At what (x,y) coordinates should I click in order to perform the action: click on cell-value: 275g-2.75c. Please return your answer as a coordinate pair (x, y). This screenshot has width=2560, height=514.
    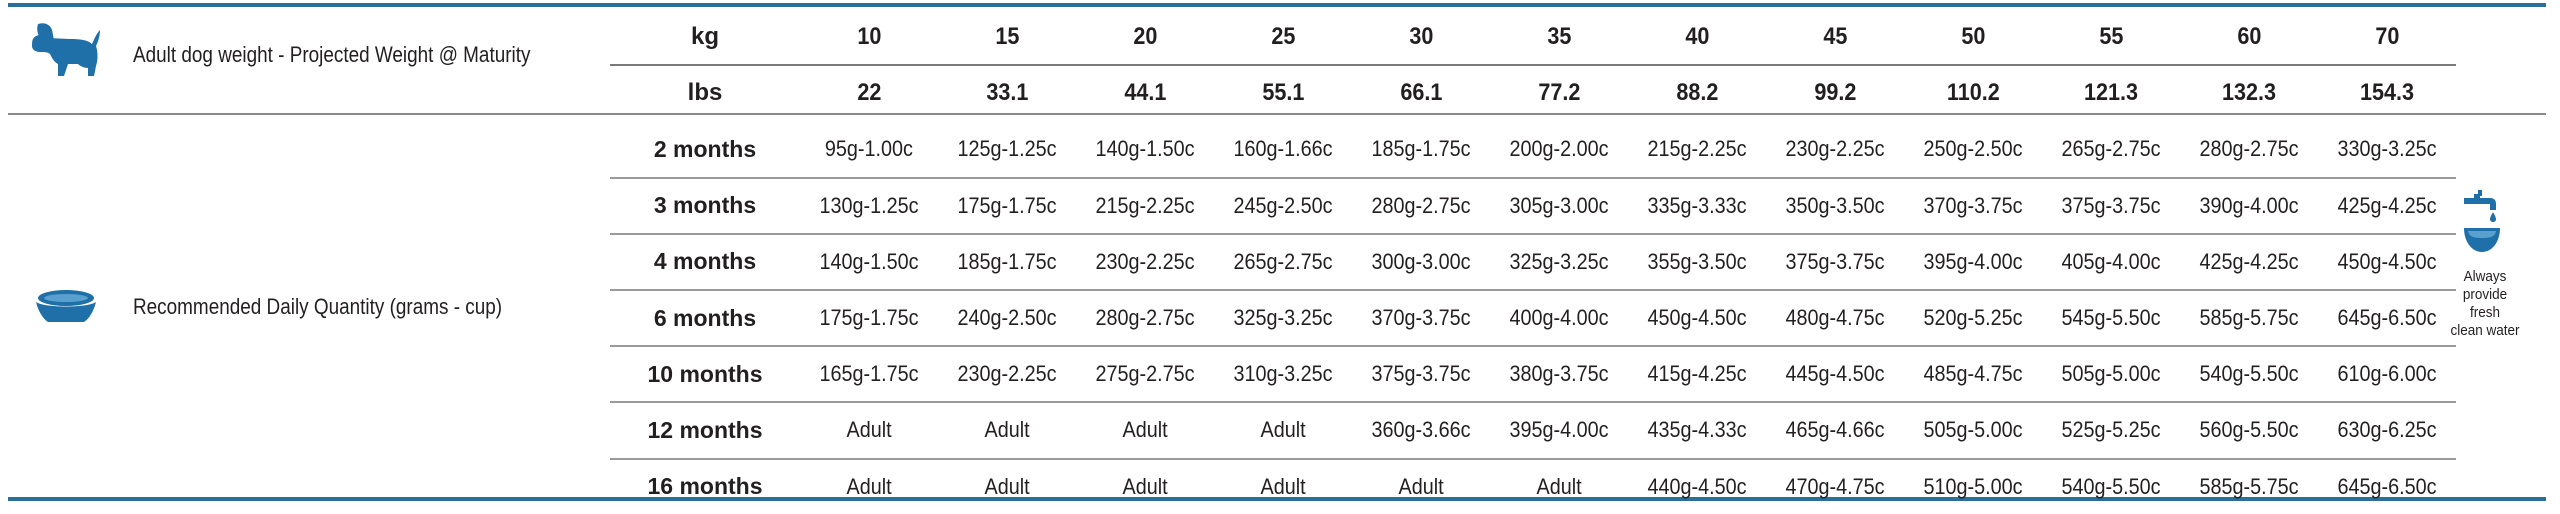
    Looking at the image, I should click on (1145, 374).